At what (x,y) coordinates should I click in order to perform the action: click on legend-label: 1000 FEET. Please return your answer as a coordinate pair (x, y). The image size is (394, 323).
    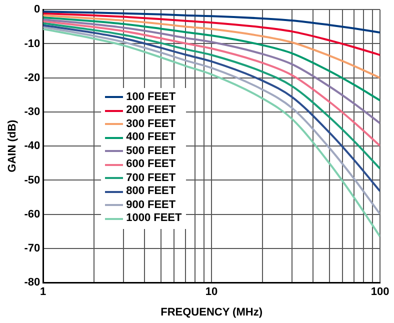
    Looking at the image, I should click on (154, 219).